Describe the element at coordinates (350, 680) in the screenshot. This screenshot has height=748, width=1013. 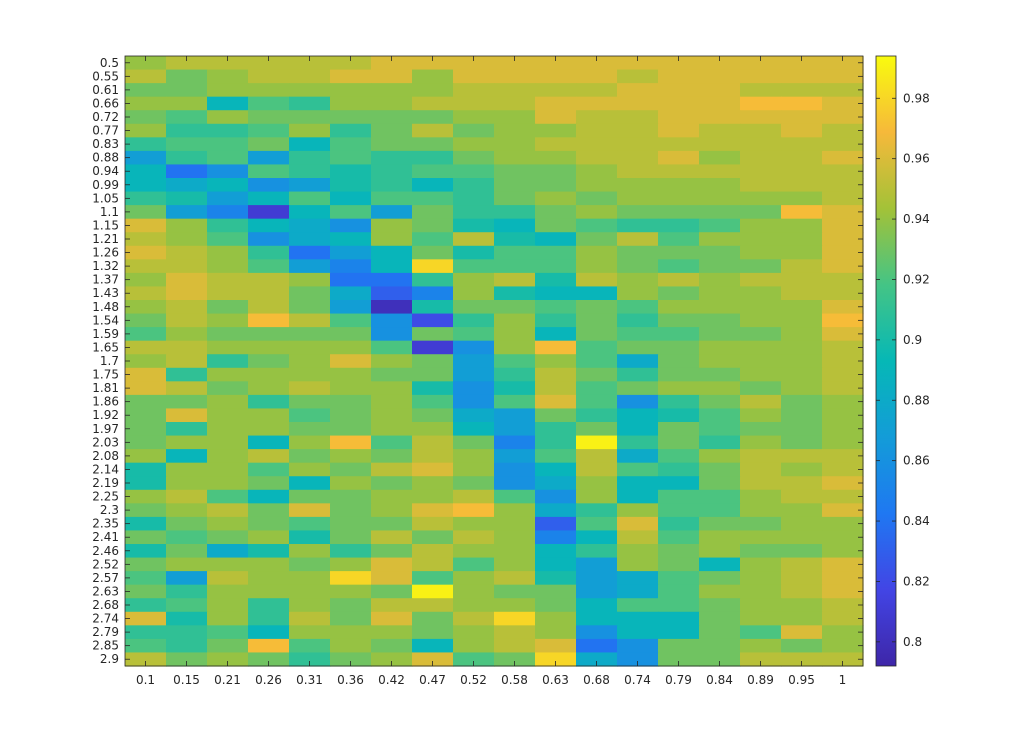
I see `x-tick-label: 0.36` at that location.